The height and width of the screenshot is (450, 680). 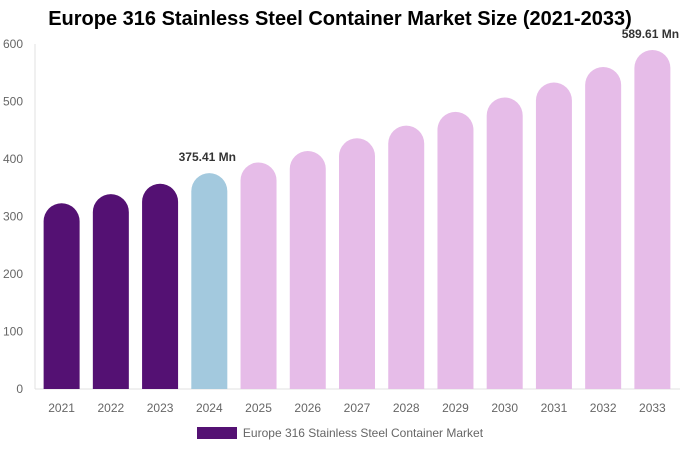 What do you see at coordinates (160, 408) in the screenshot?
I see `x-tick-label: 2023` at bounding box center [160, 408].